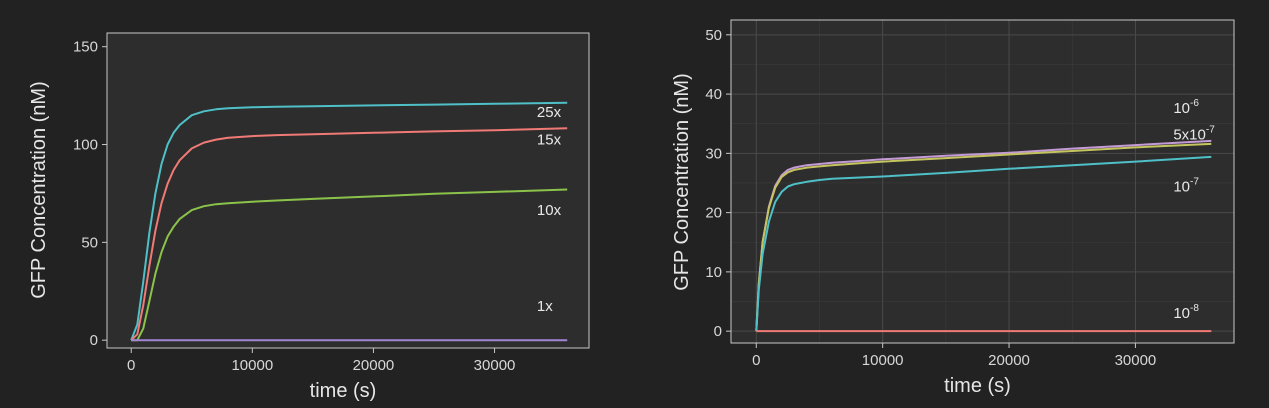  I want to click on series-label: 5x10⁻⁷, so click(1194, 134).